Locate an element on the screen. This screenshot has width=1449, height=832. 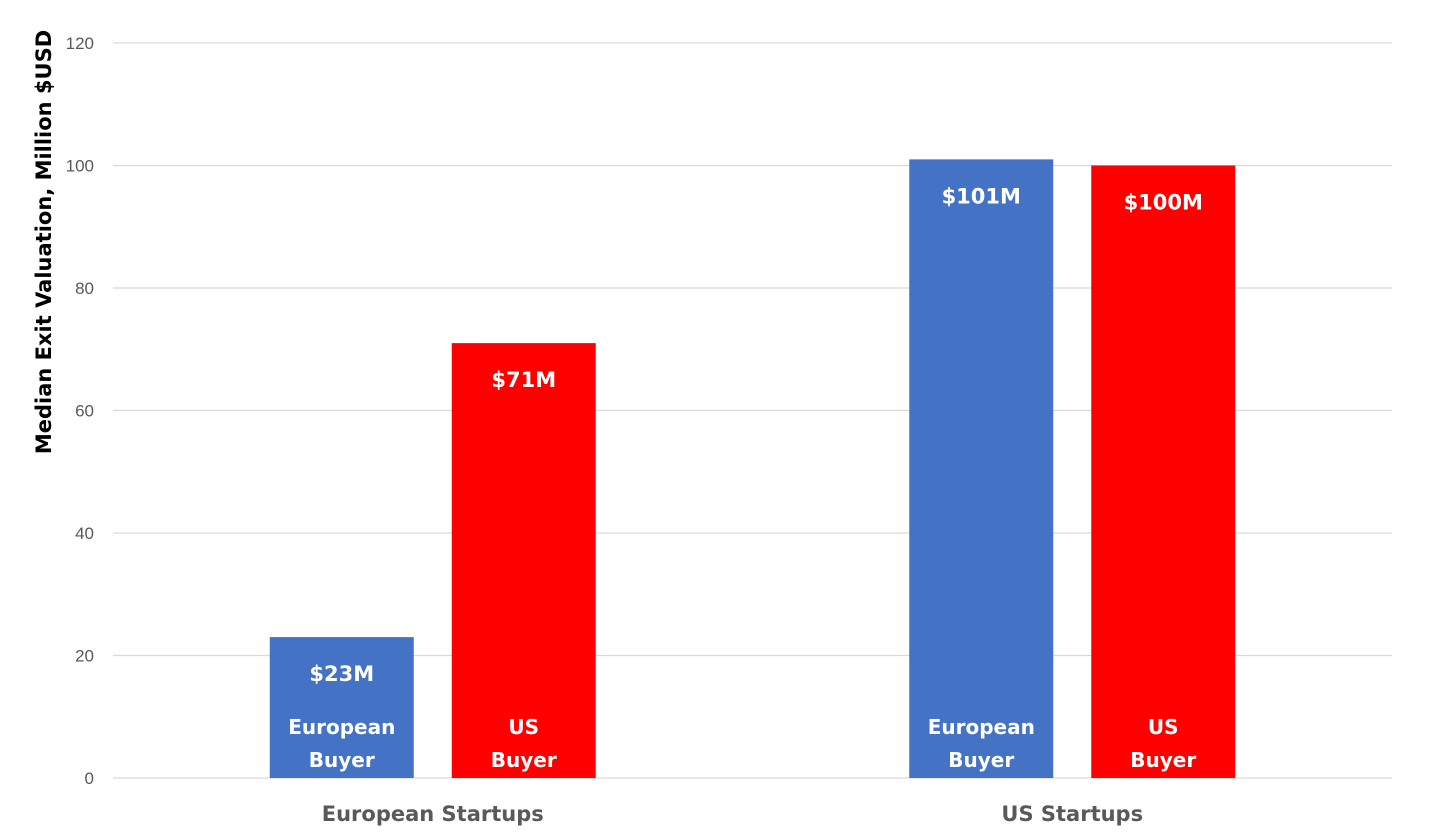
data-label: $23M is located at coordinates (341, 674).